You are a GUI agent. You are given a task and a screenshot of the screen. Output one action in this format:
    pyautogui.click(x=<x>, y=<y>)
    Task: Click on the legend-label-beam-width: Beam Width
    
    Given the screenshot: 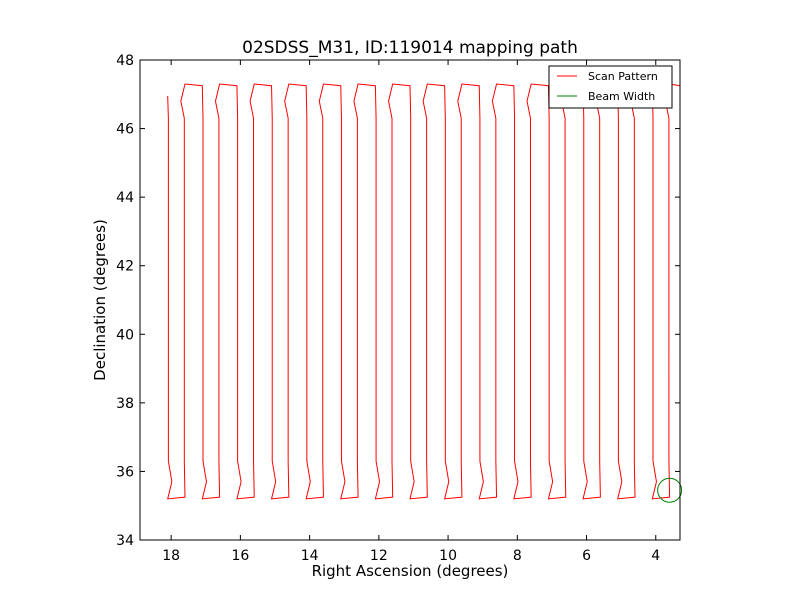 What is the action you would take?
    pyautogui.click(x=621, y=96)
    